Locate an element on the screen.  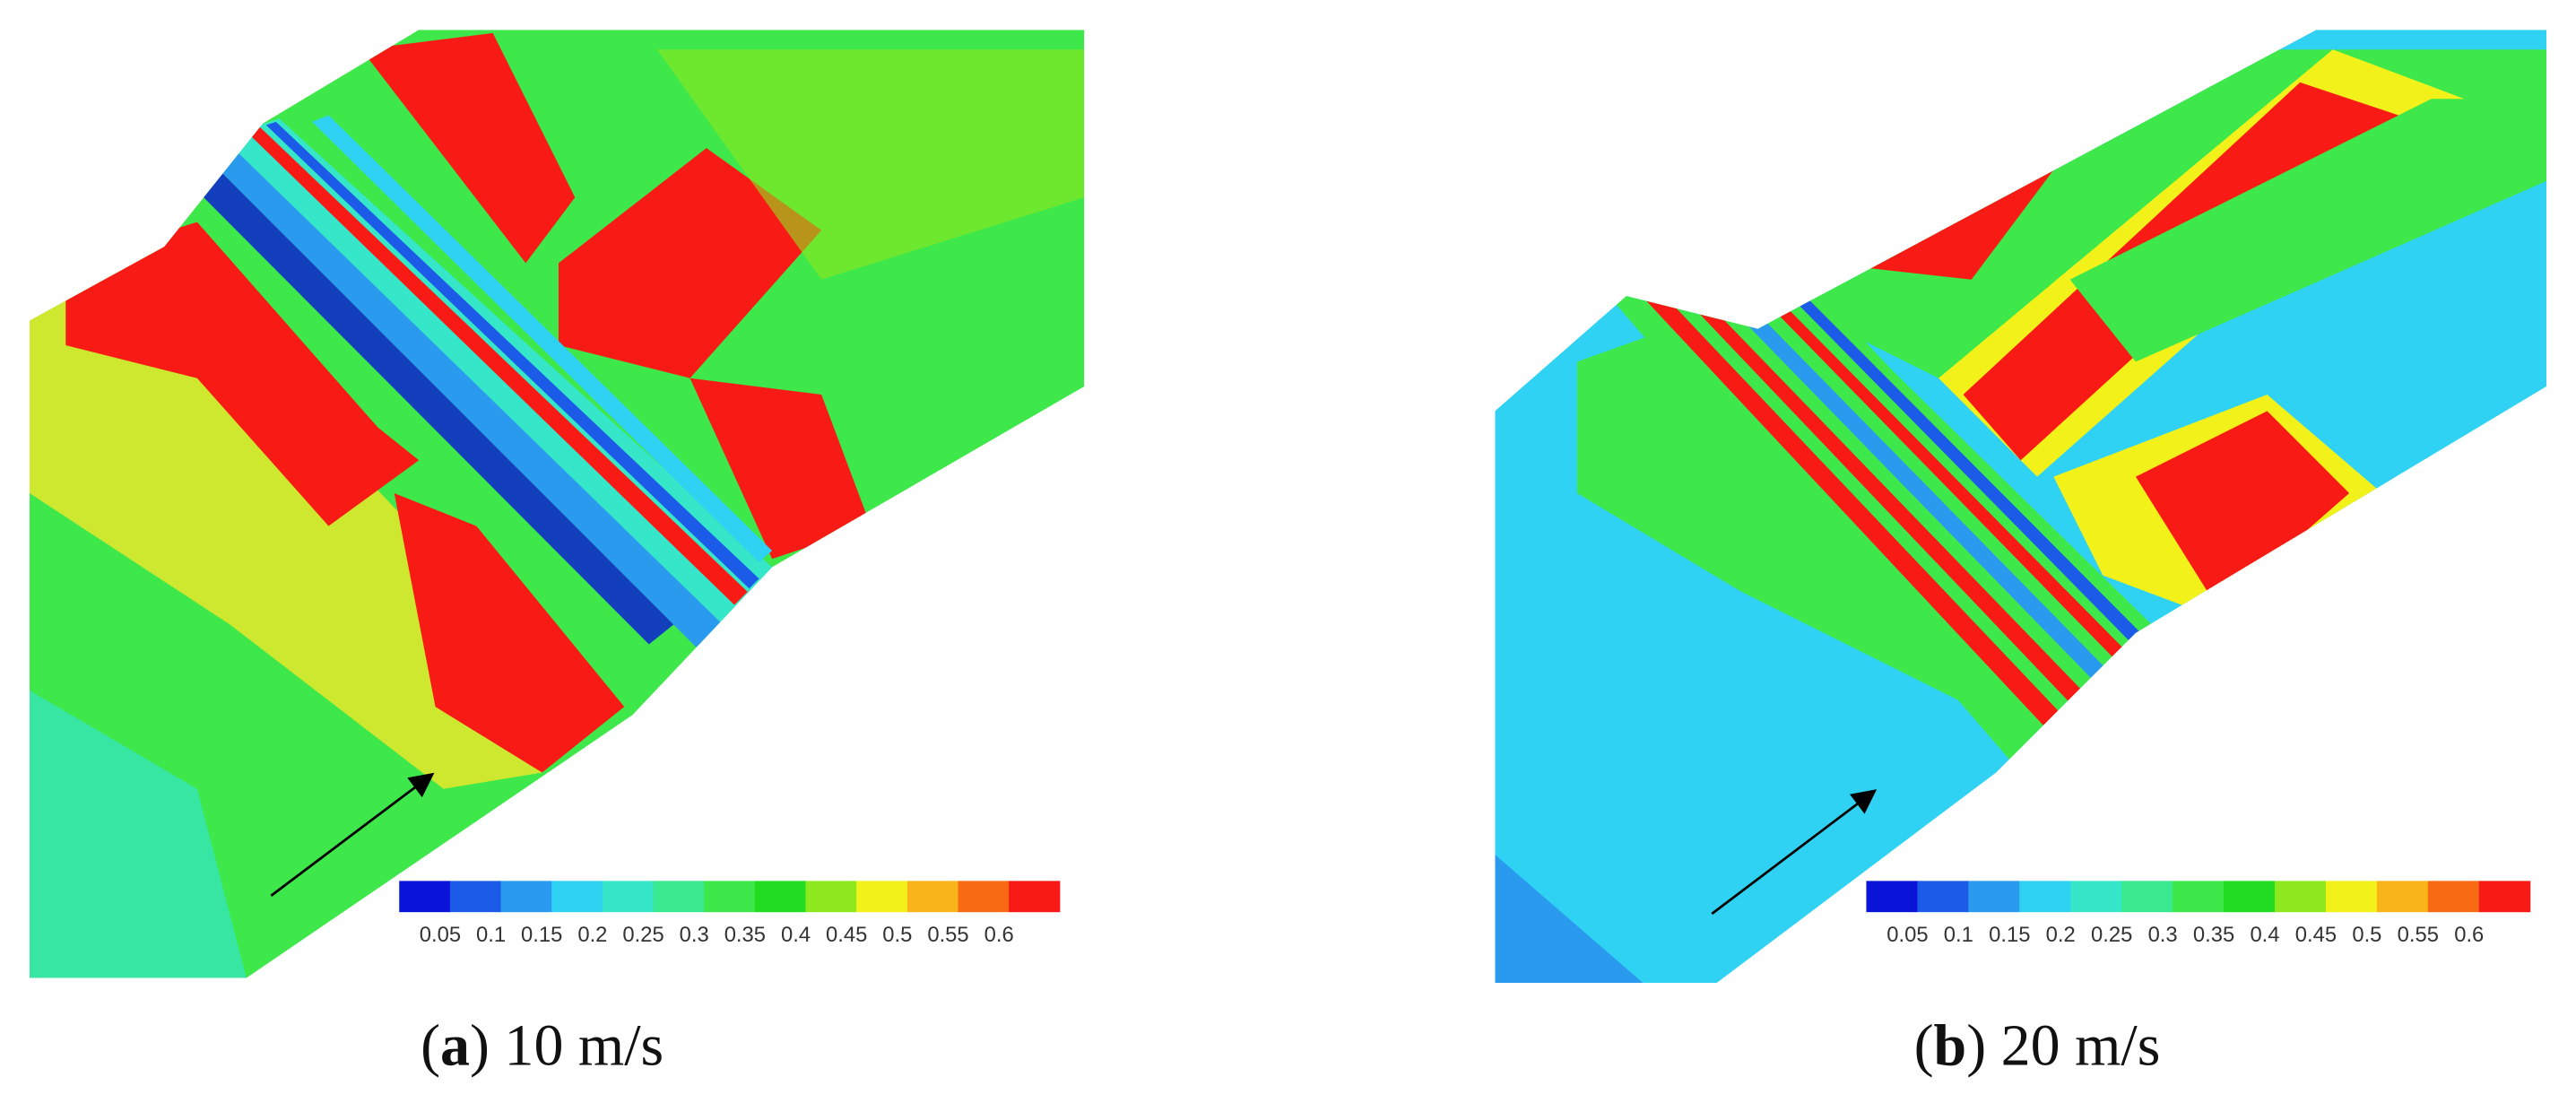
caption: (a) 10 m/s is located at coordinates (542, 1046).